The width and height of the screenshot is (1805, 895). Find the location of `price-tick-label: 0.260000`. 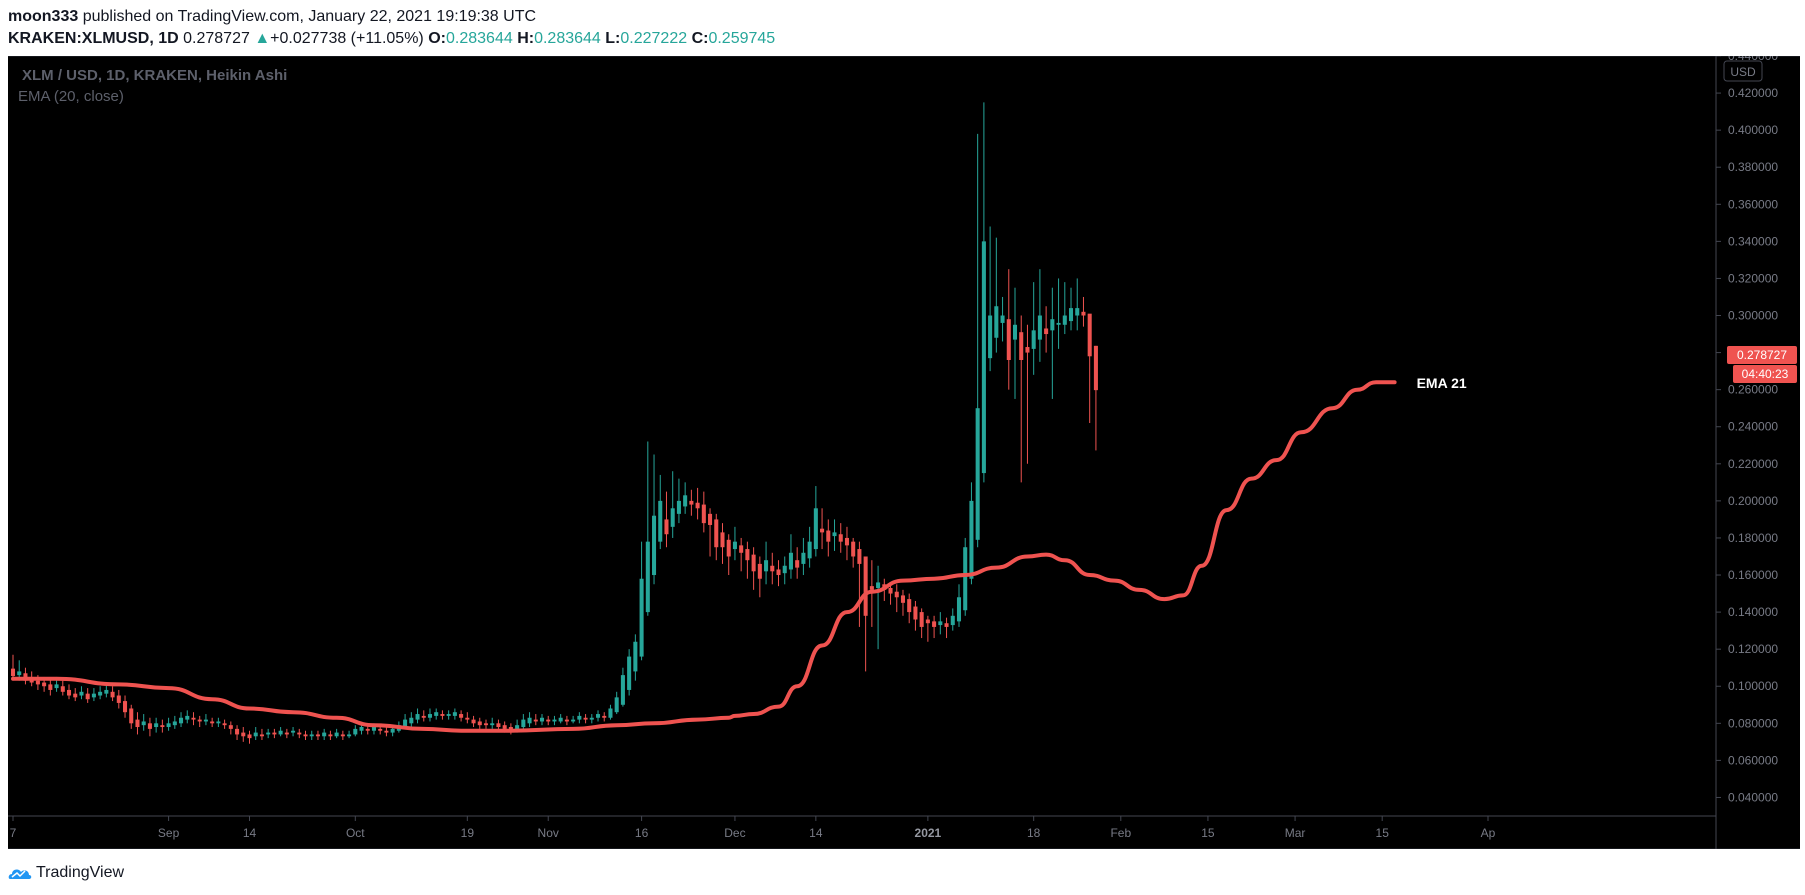

price-tick-label: 0.260000 is located at coordinates (1753, 390).